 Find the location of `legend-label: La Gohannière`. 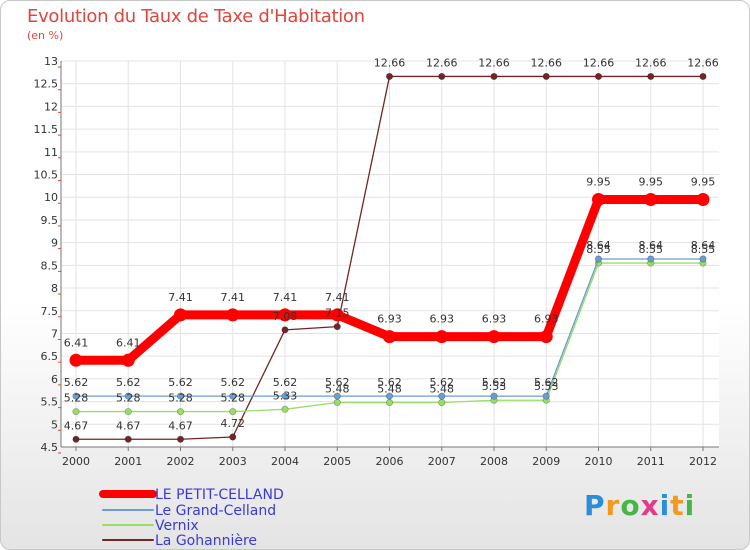

legend-label: La Gohannière is located at coordinates (206, 541).